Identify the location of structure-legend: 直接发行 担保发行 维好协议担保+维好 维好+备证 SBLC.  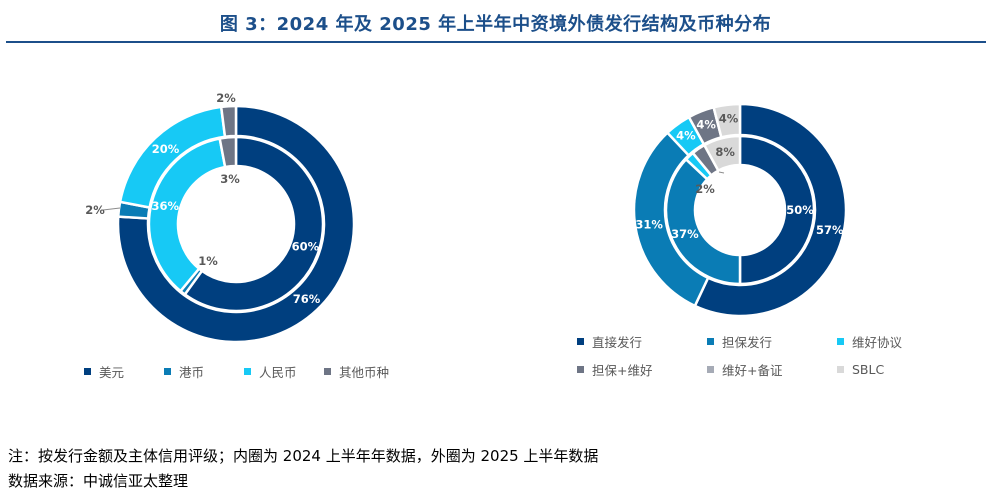
(777, 355).